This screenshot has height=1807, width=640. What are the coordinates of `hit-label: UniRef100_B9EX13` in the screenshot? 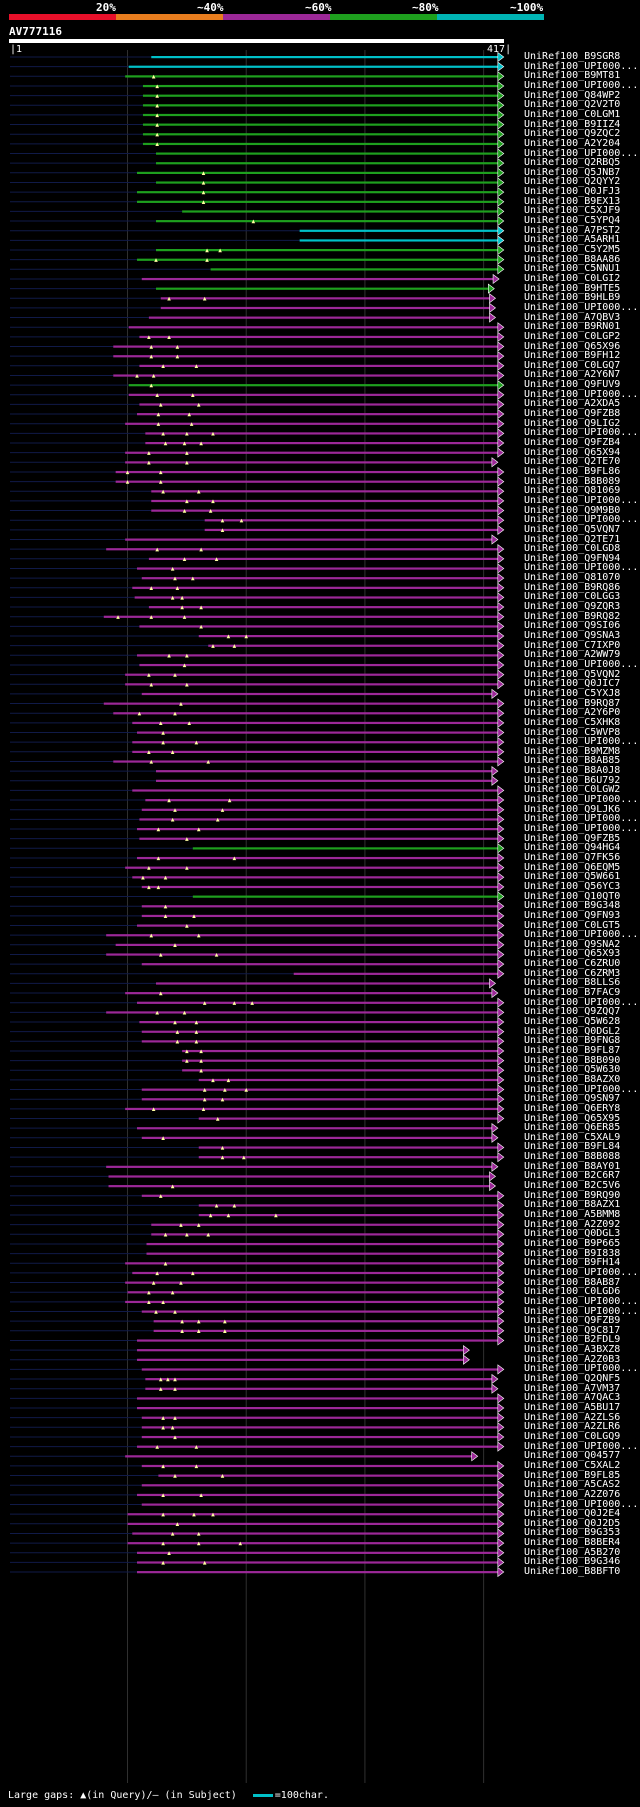 It's located at (572, 201).